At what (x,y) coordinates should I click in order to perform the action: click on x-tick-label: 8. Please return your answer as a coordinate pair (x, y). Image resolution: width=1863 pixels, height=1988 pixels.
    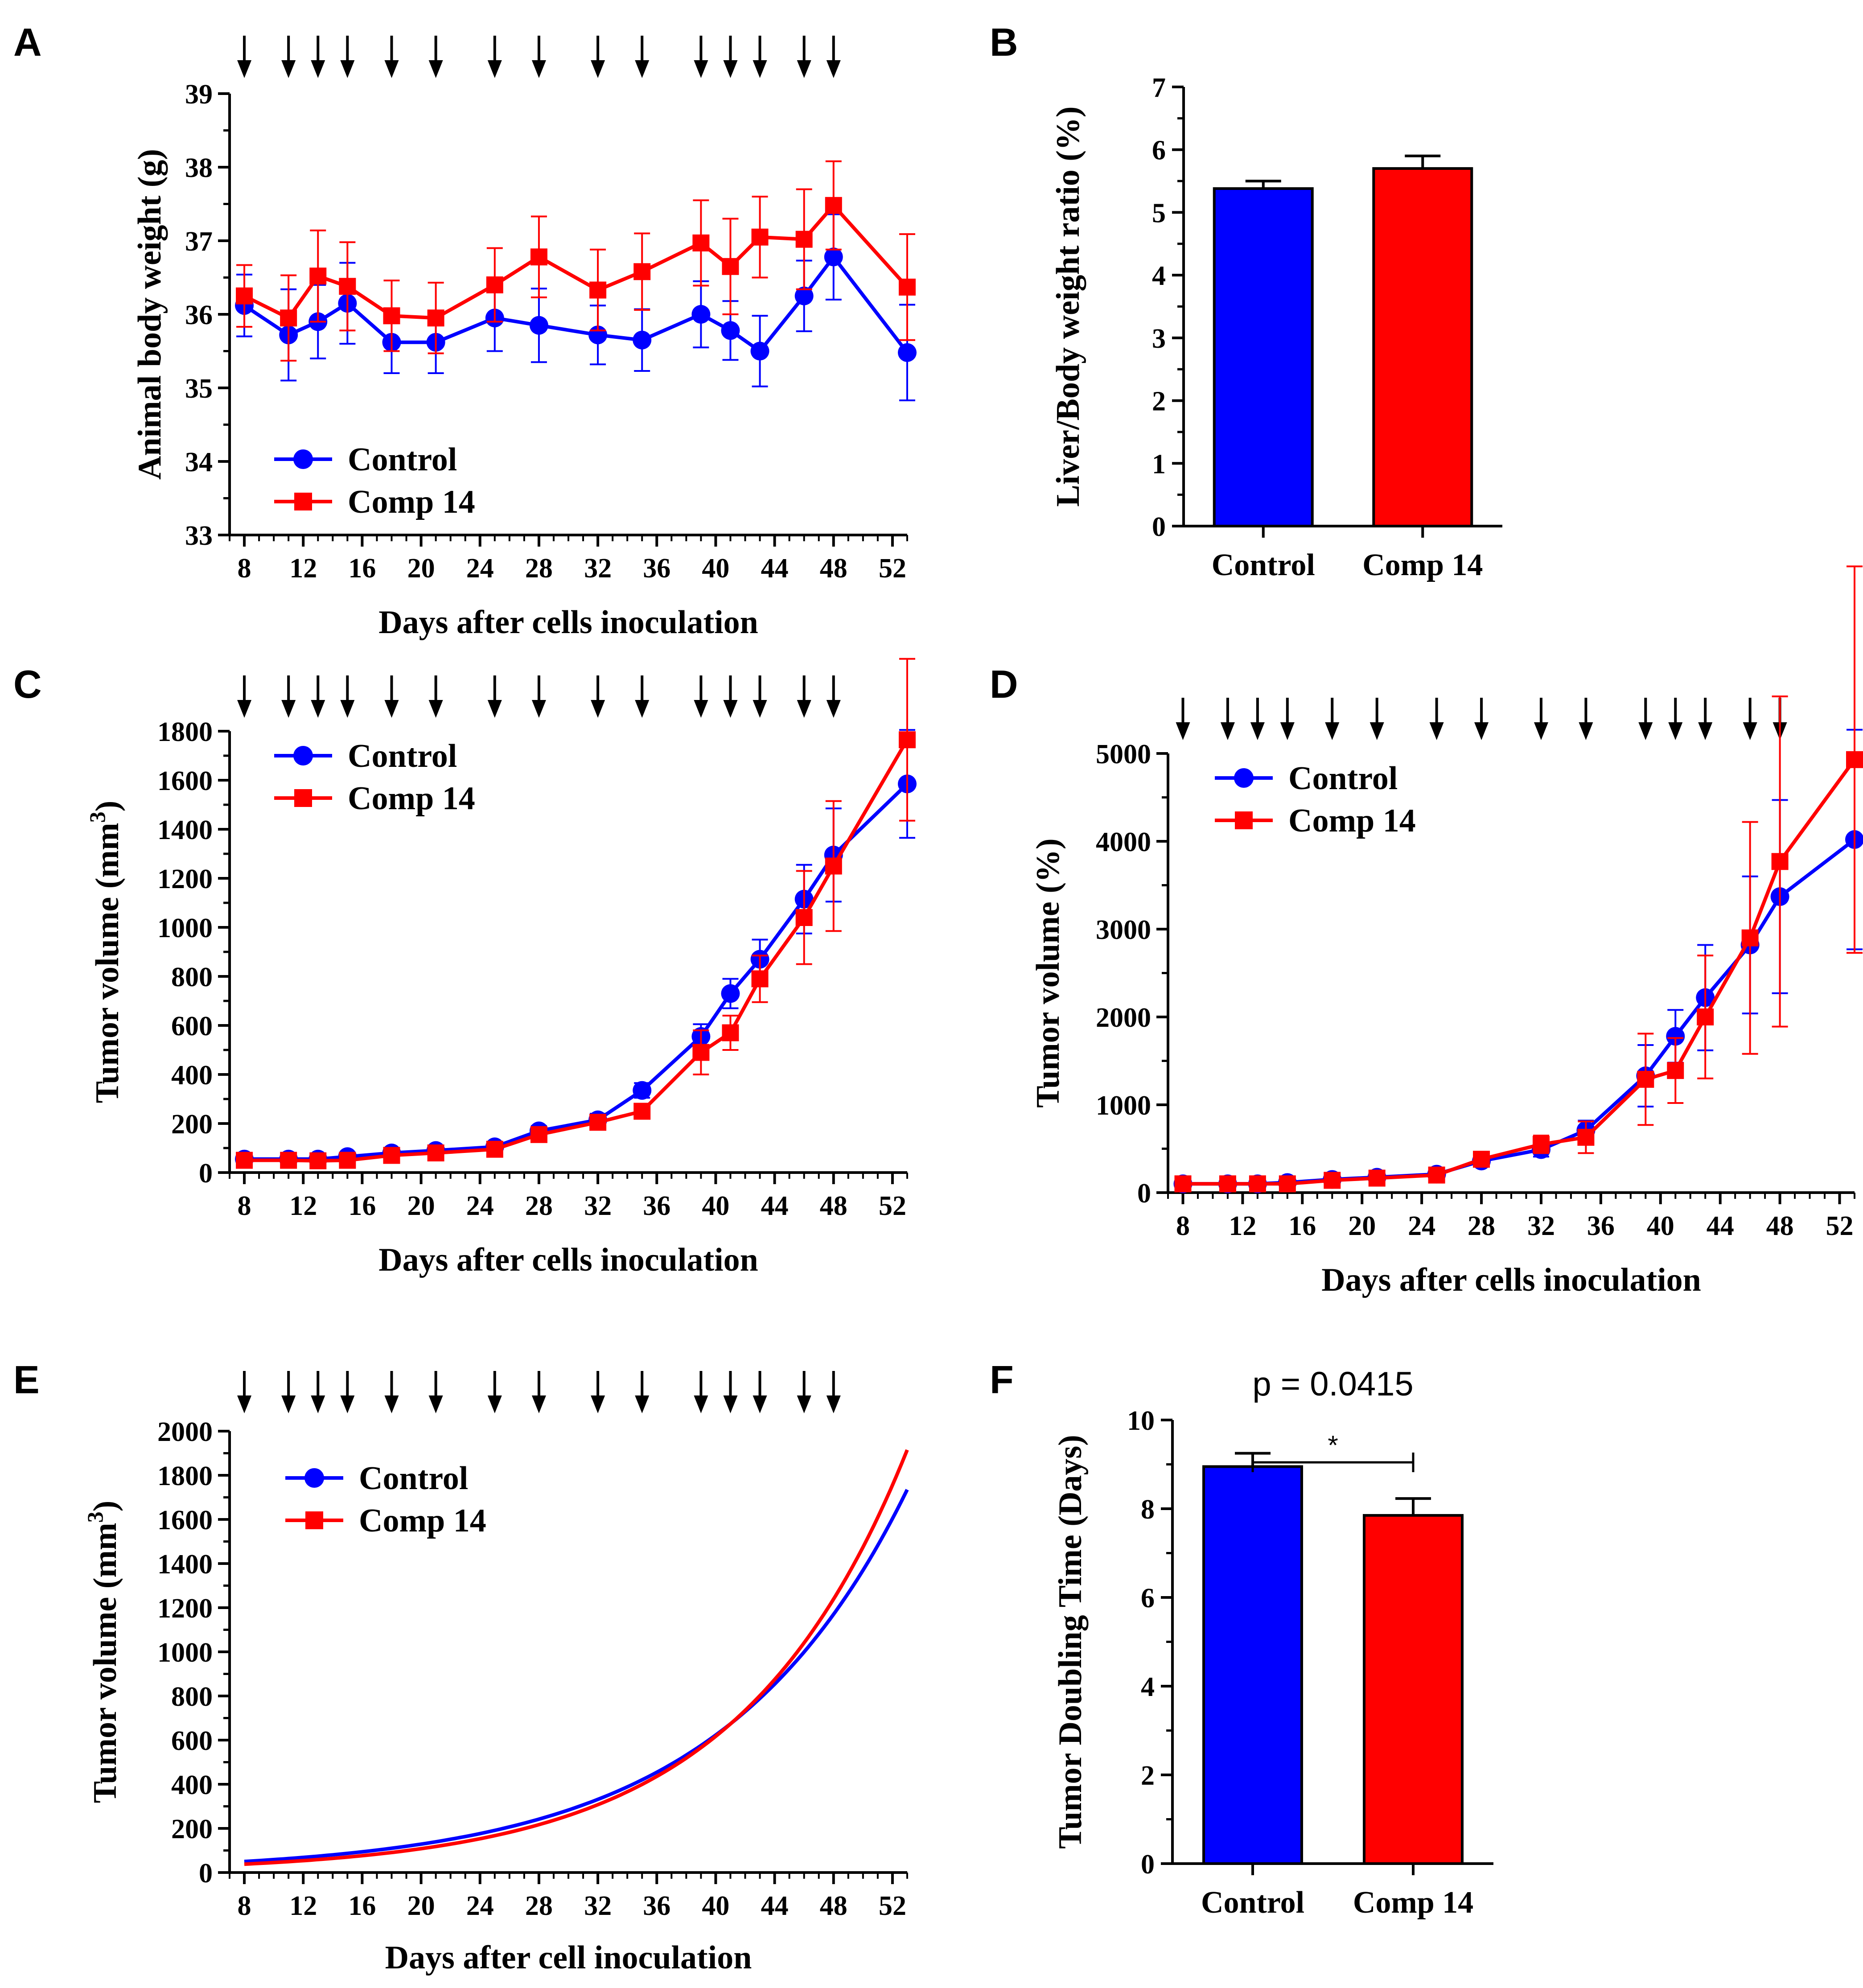
    Looking at the image, I should click on (1183, 1226).